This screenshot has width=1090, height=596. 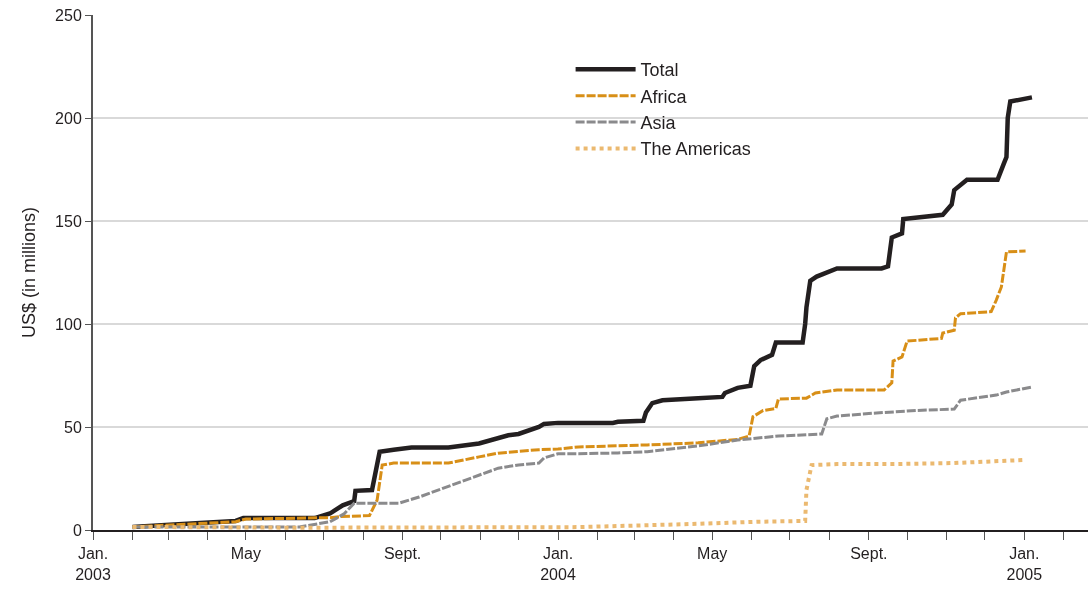 What do you see at coordinates (659, 70) in the screenshot?
I see `legend-label: Total` at bounding box center [659, 70].